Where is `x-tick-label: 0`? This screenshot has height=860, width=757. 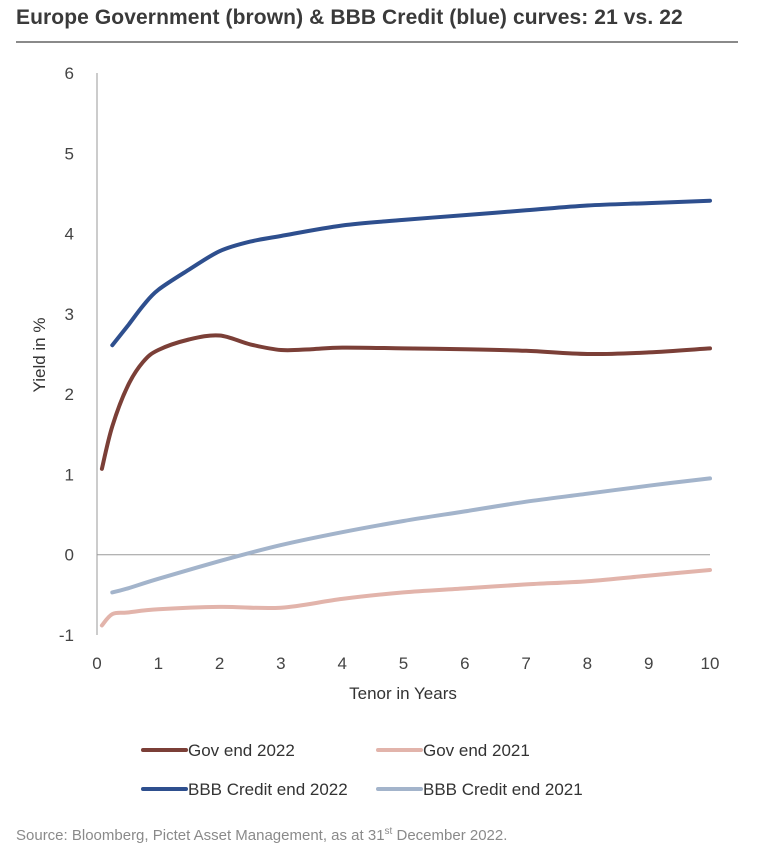
x-tick-label: 0 is located at coordinates (96, 663).